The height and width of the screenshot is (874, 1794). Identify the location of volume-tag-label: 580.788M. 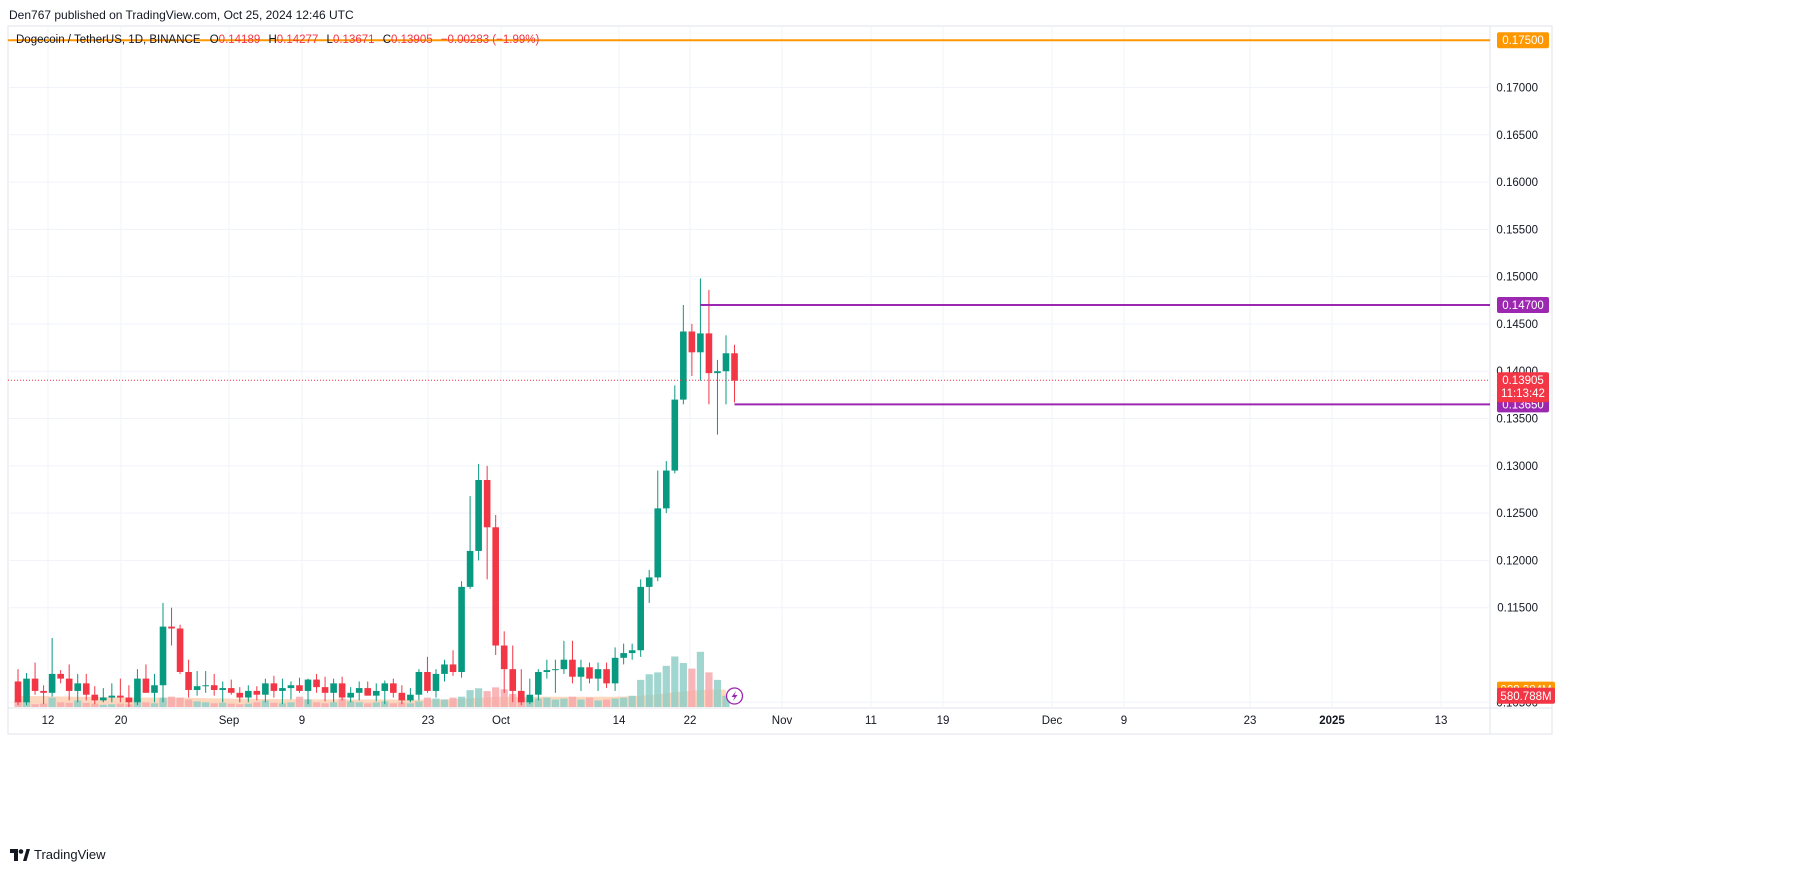
(1525, 697).